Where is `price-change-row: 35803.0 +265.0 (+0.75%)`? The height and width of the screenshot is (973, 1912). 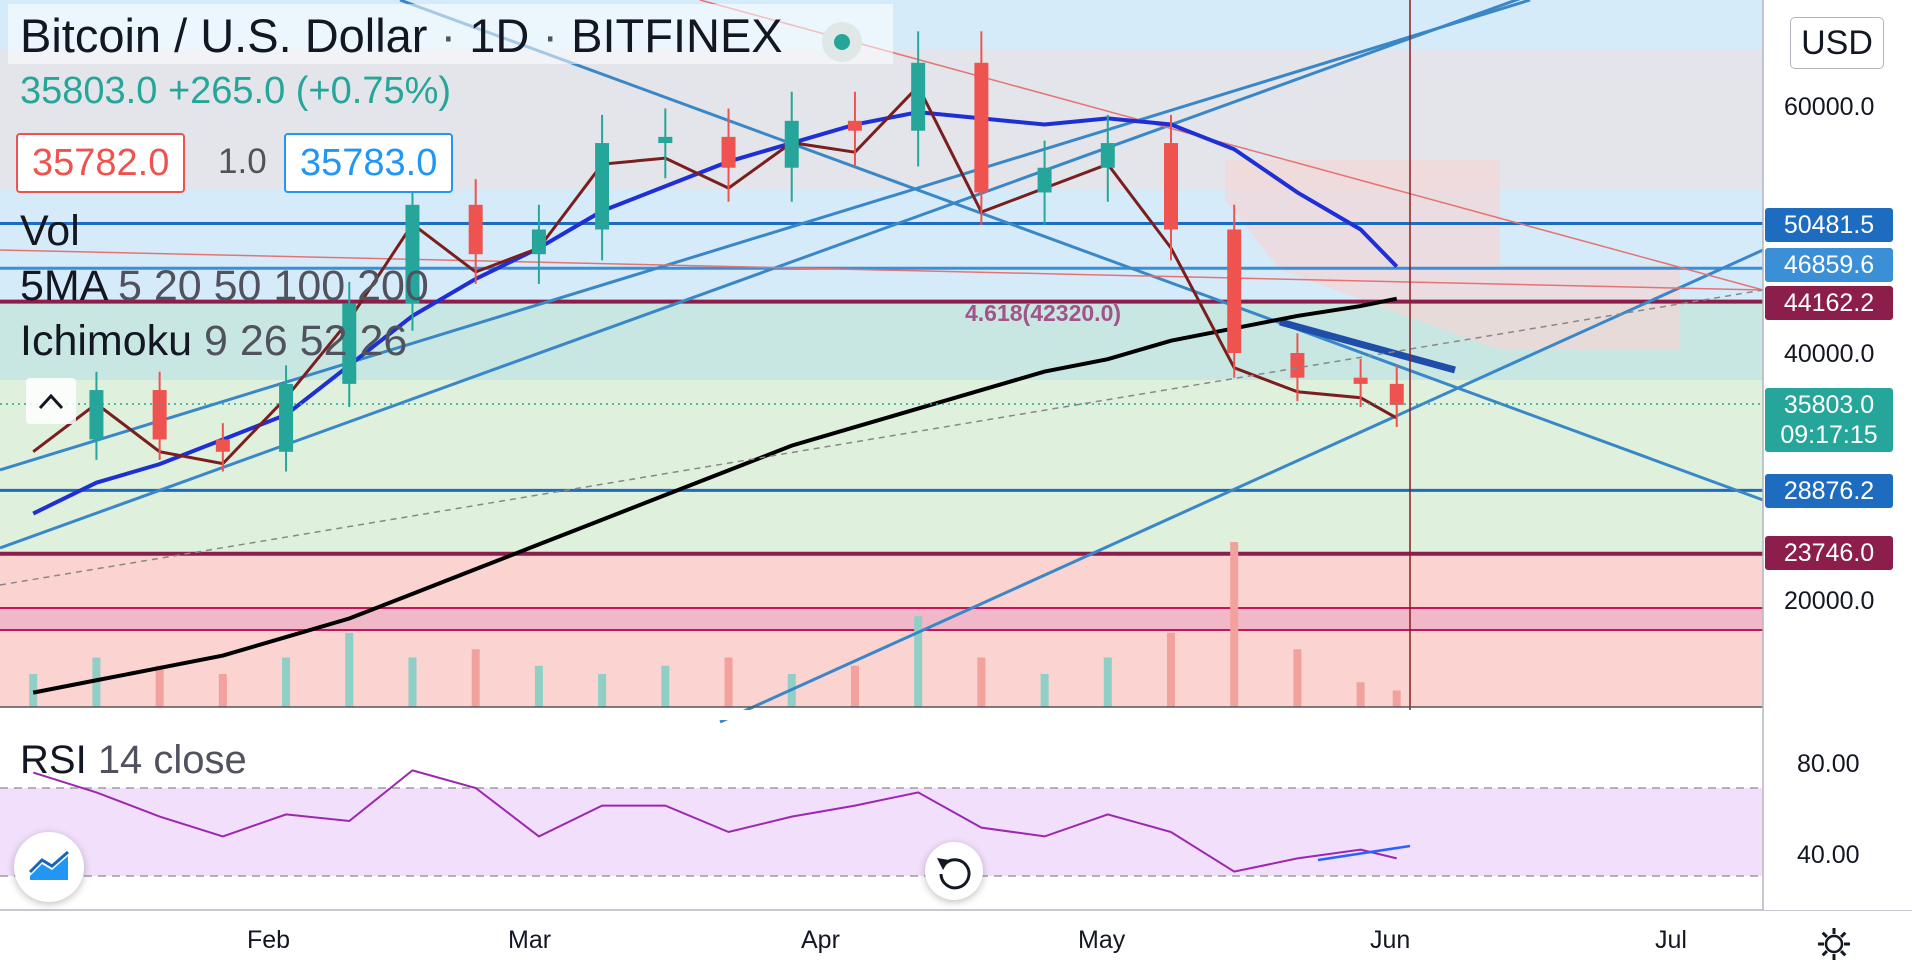
price-change-row: 35803.0 +265.0 (+0.75%) is located at coordinates (235, 91).